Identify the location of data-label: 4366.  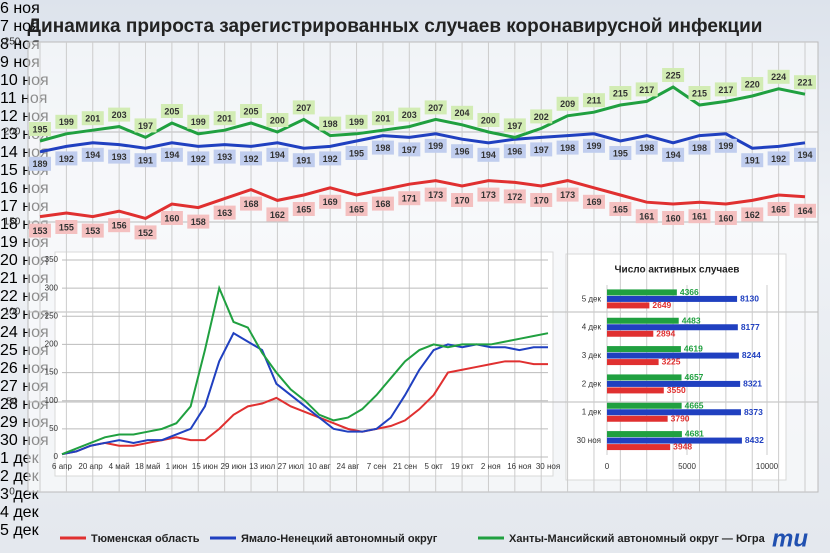
(689, 292).